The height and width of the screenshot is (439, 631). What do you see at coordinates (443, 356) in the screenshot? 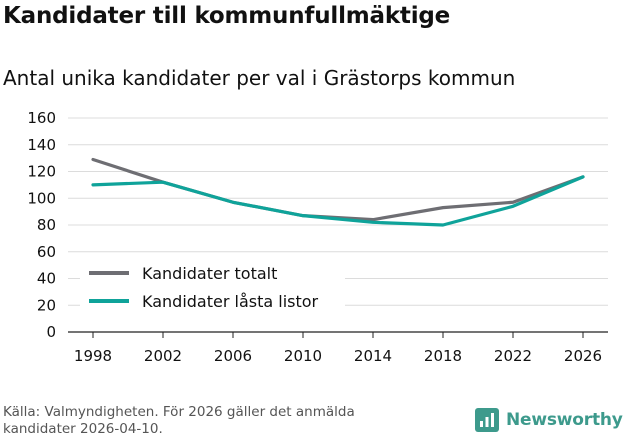
I see `x-tick-label: 2018` at bounding box center [443, 356].